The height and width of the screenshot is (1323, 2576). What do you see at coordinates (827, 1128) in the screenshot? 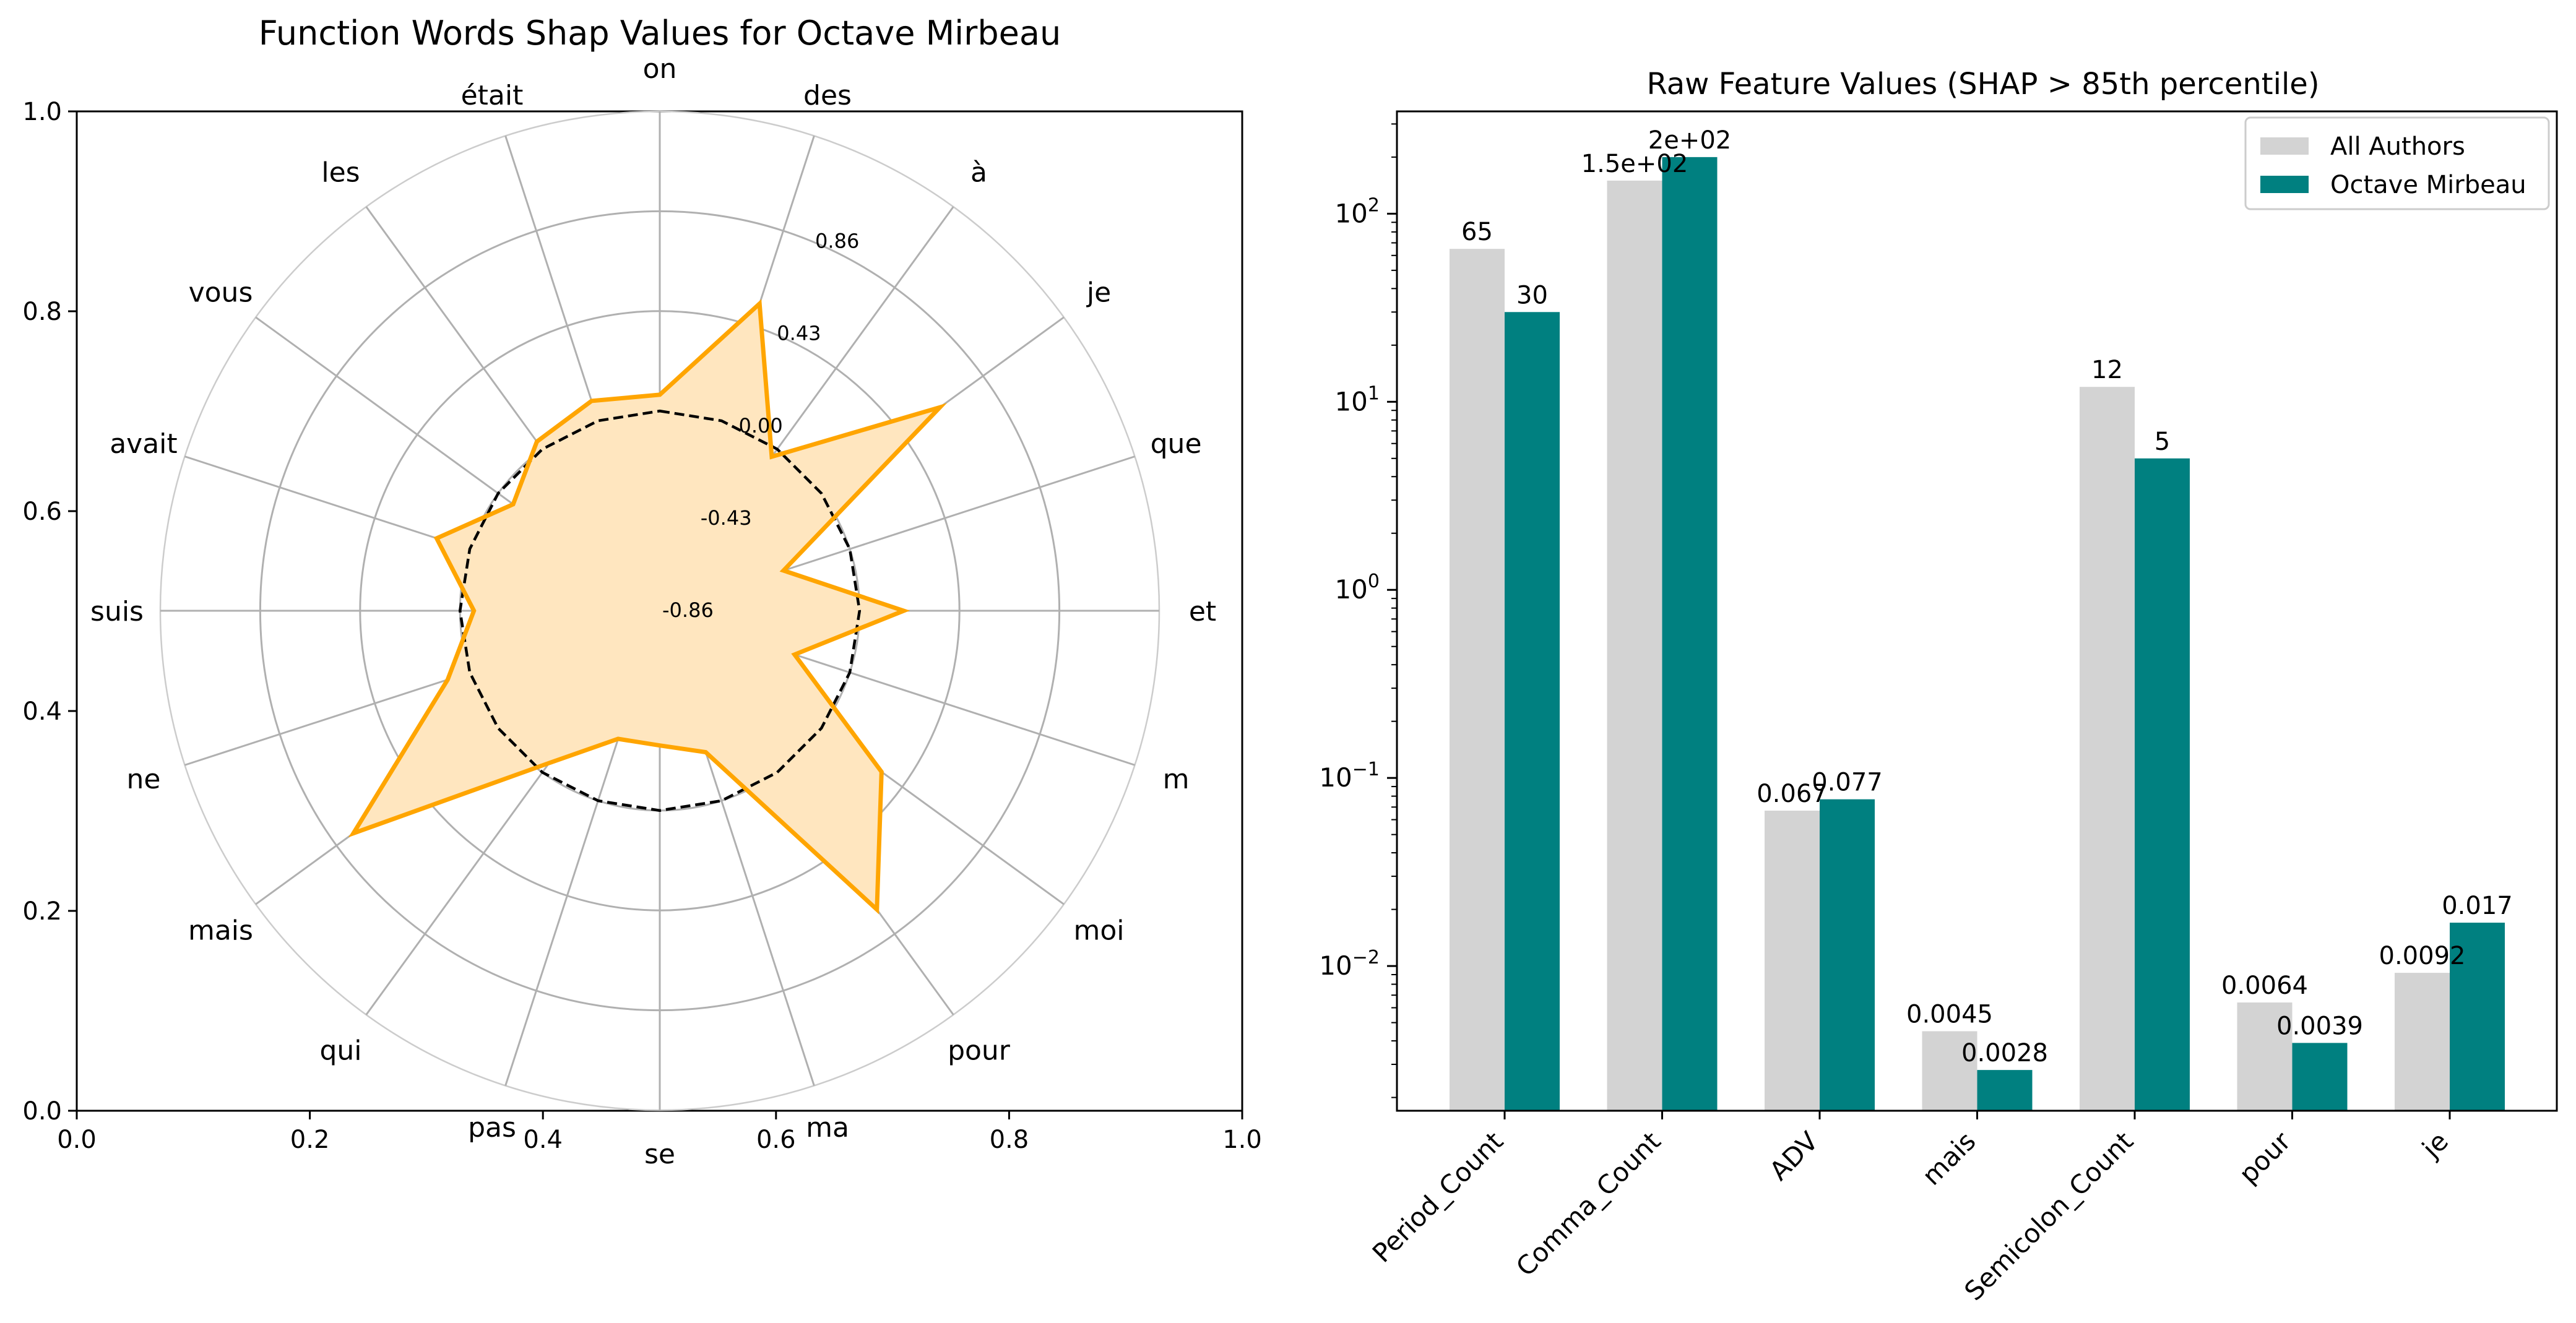
I see `radar-category-label: ma` at bounding box center [827, 1128].